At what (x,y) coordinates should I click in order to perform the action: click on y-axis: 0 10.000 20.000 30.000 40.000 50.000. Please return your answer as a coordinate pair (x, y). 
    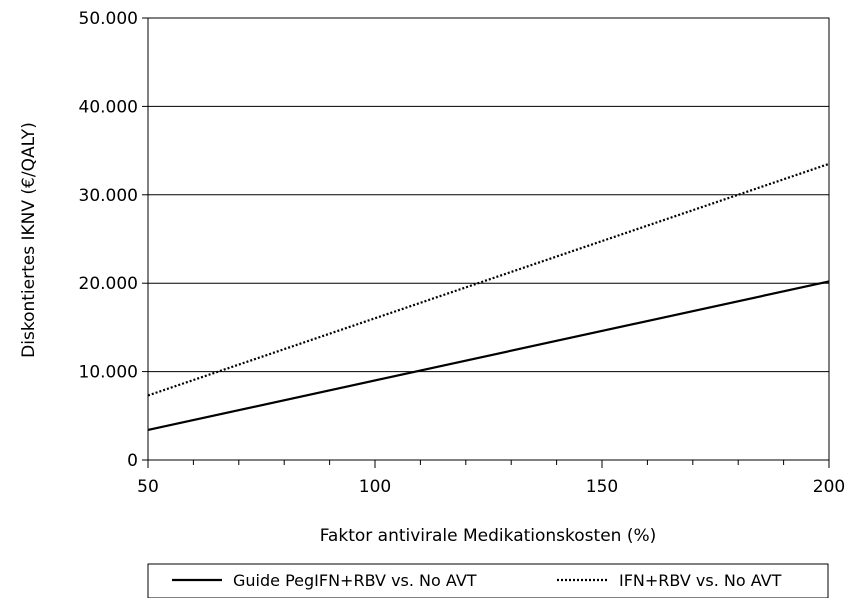
    Looking at the image, I should click on (113, 240).